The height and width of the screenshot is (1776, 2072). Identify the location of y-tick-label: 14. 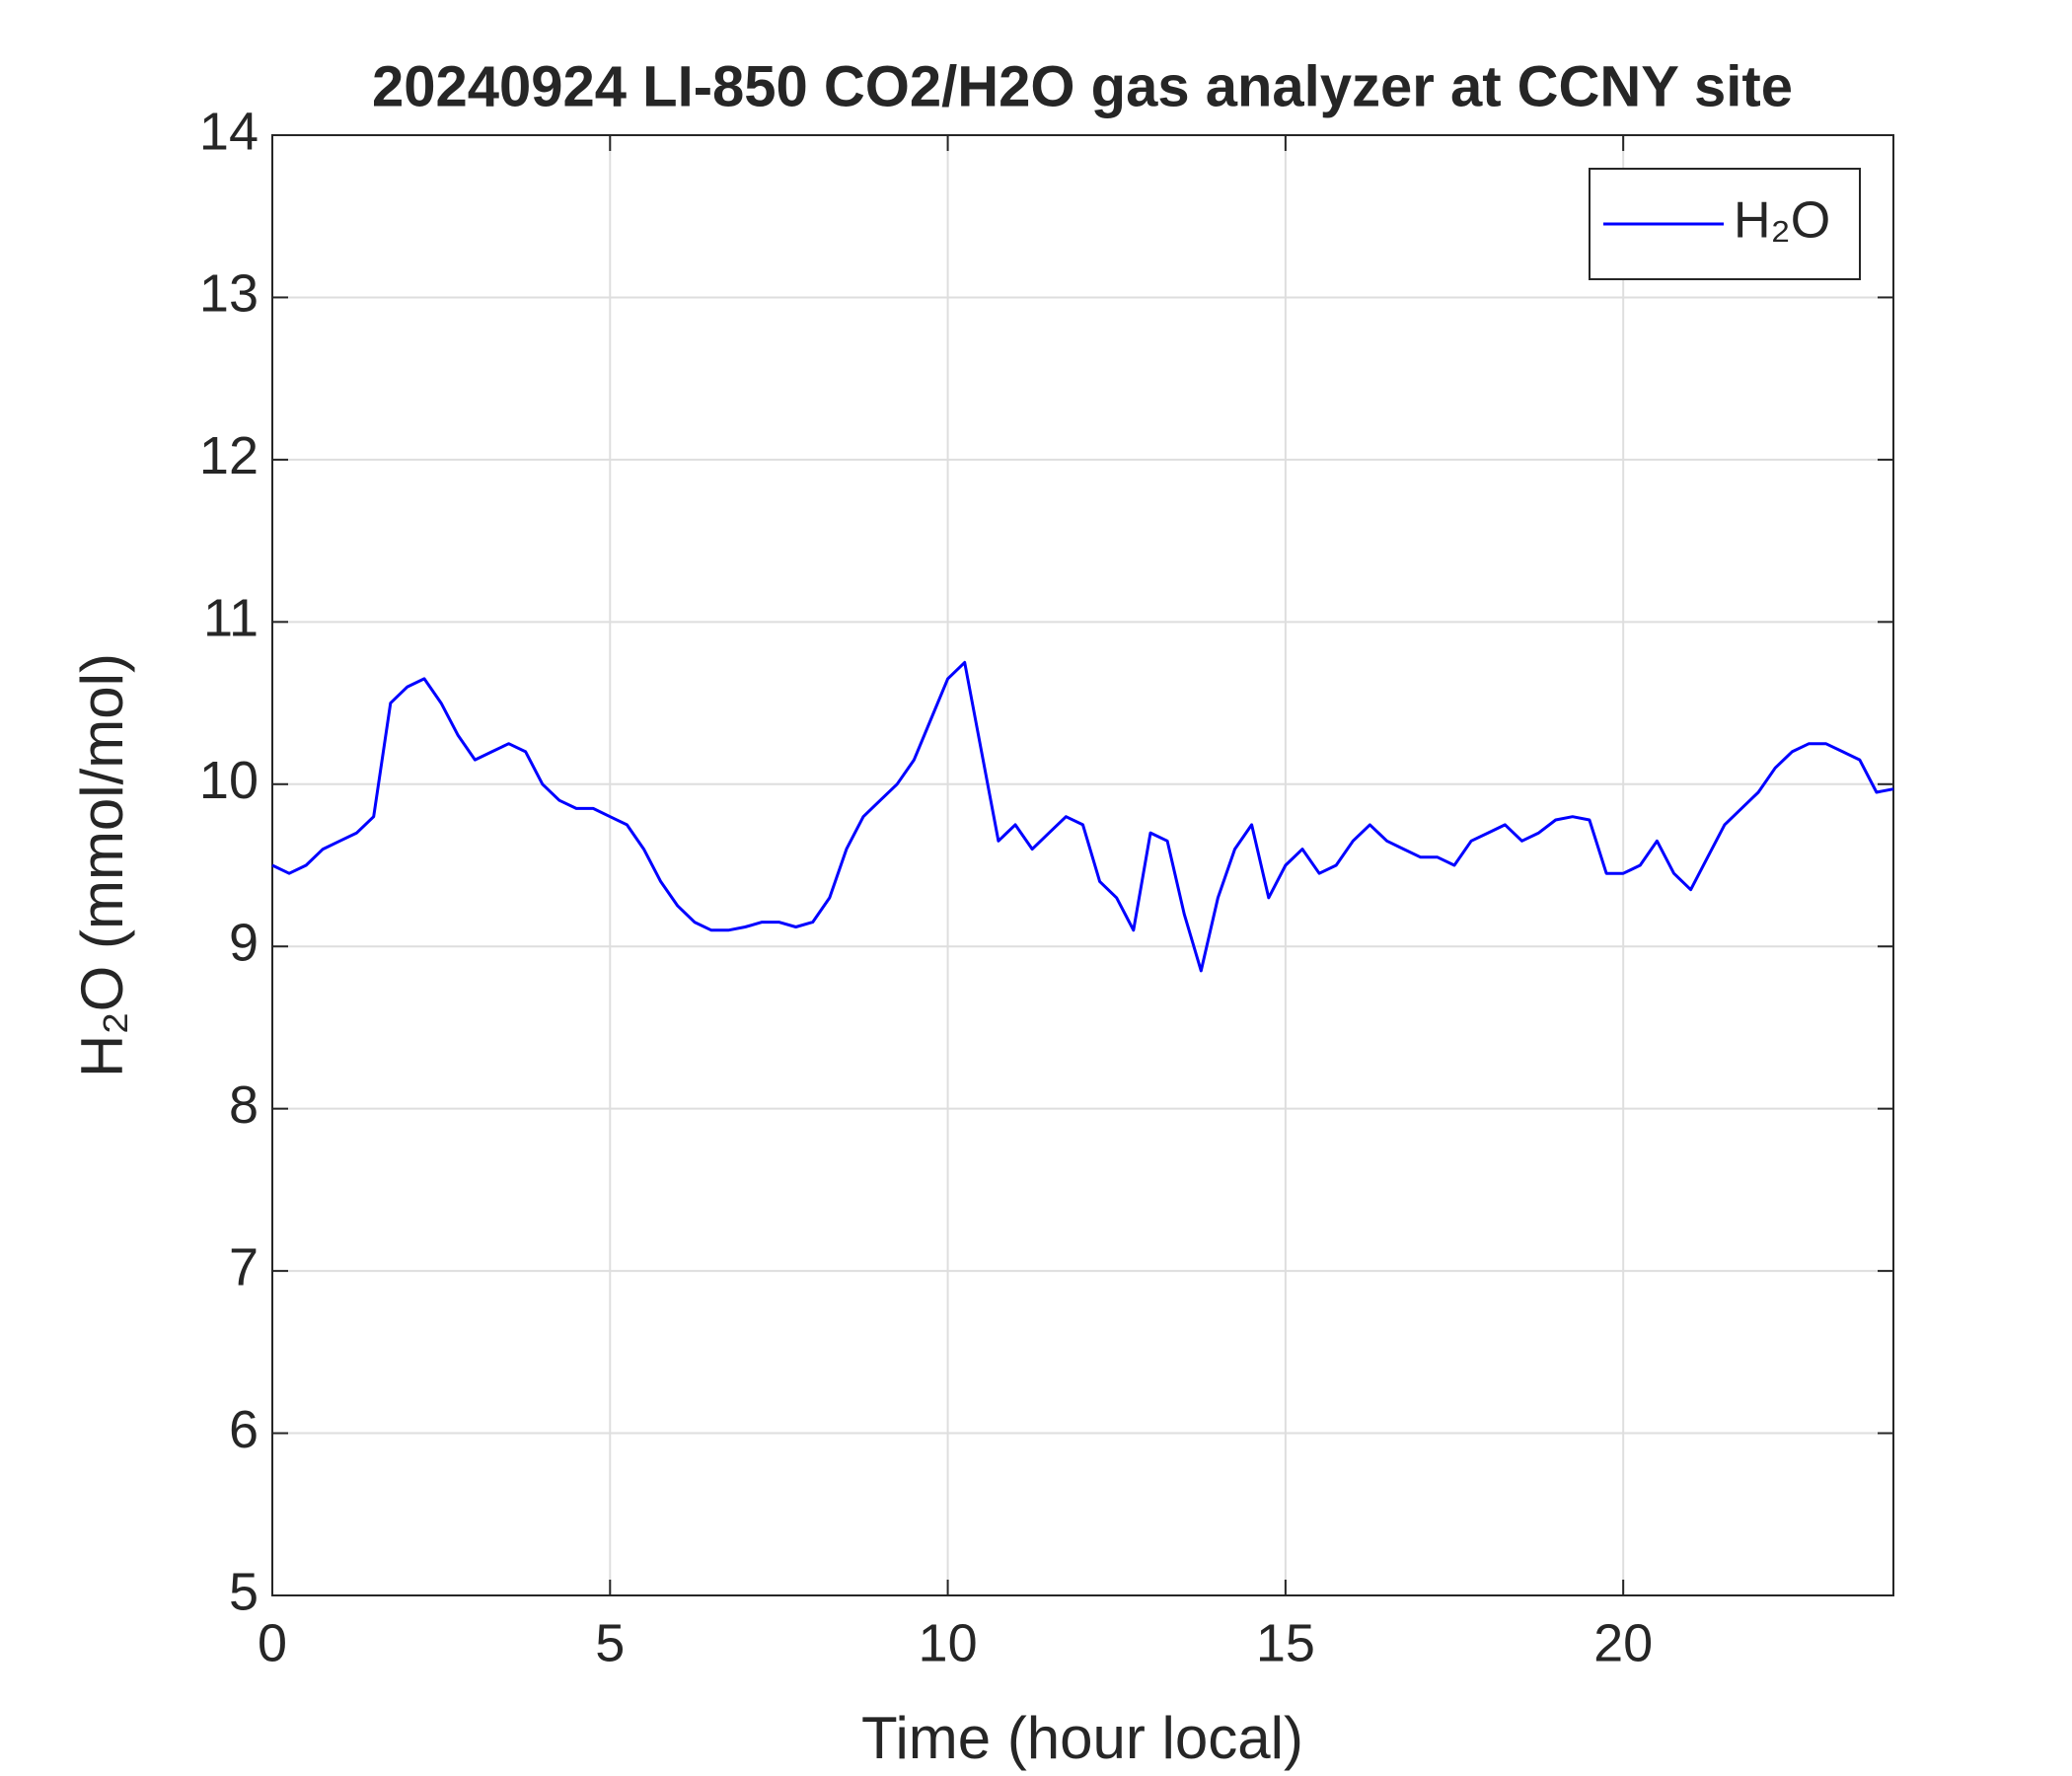
(229, 131).